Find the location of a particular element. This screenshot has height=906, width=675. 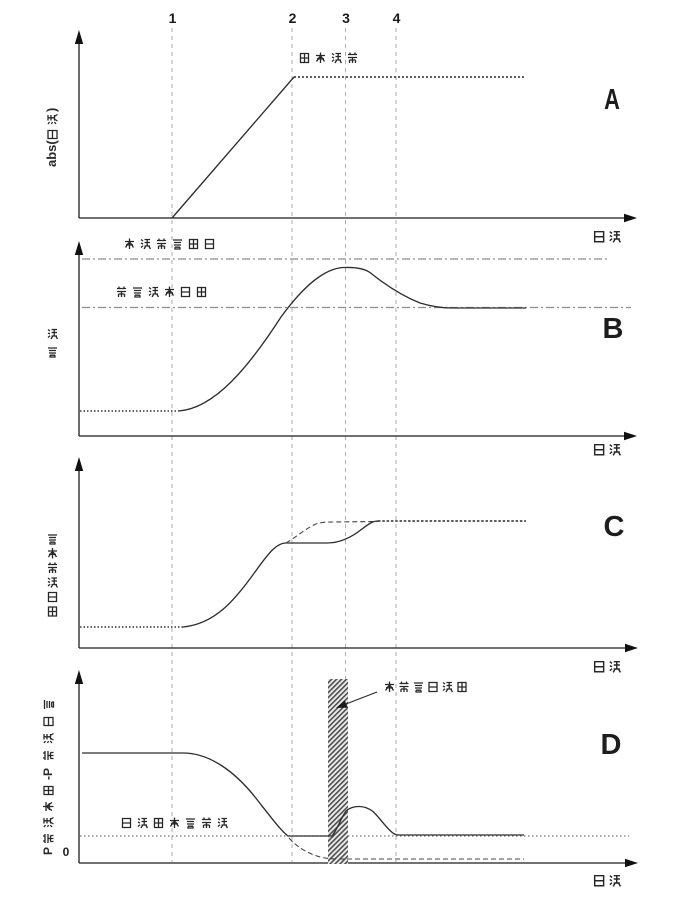

svg-text: 4 is located at coordinates (397, 18).